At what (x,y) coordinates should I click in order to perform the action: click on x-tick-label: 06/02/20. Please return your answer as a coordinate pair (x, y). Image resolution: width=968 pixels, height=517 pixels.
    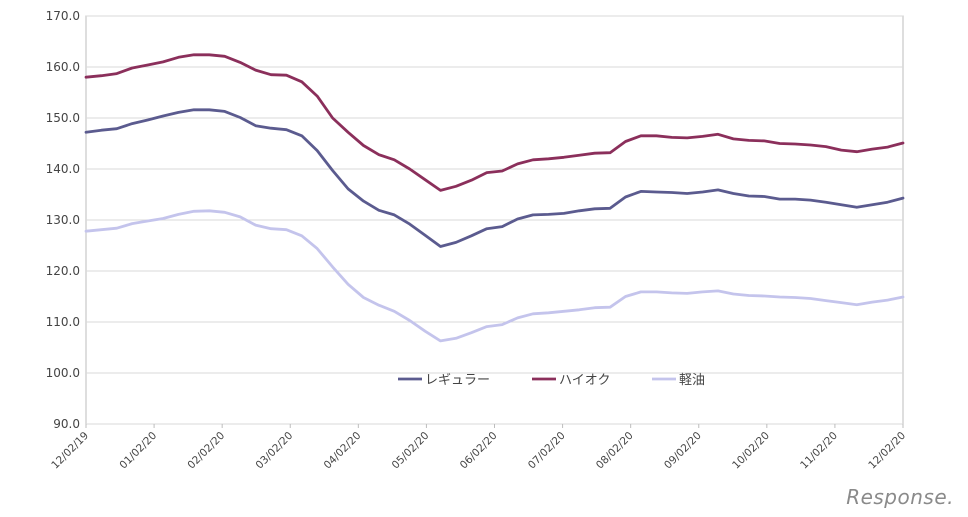
    Looking at the image, I should click on (479, 451).